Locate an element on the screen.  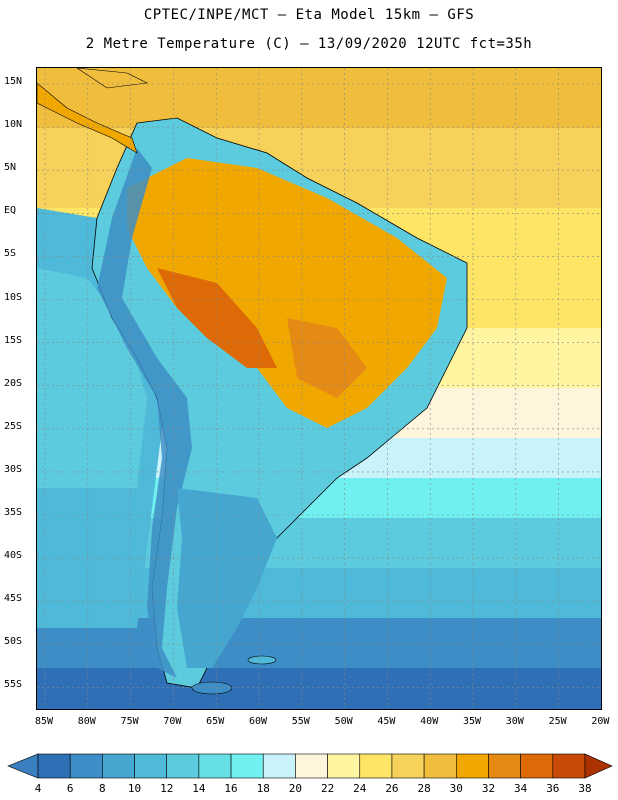
lat-label: 15N is located at coordinates (13, 81).